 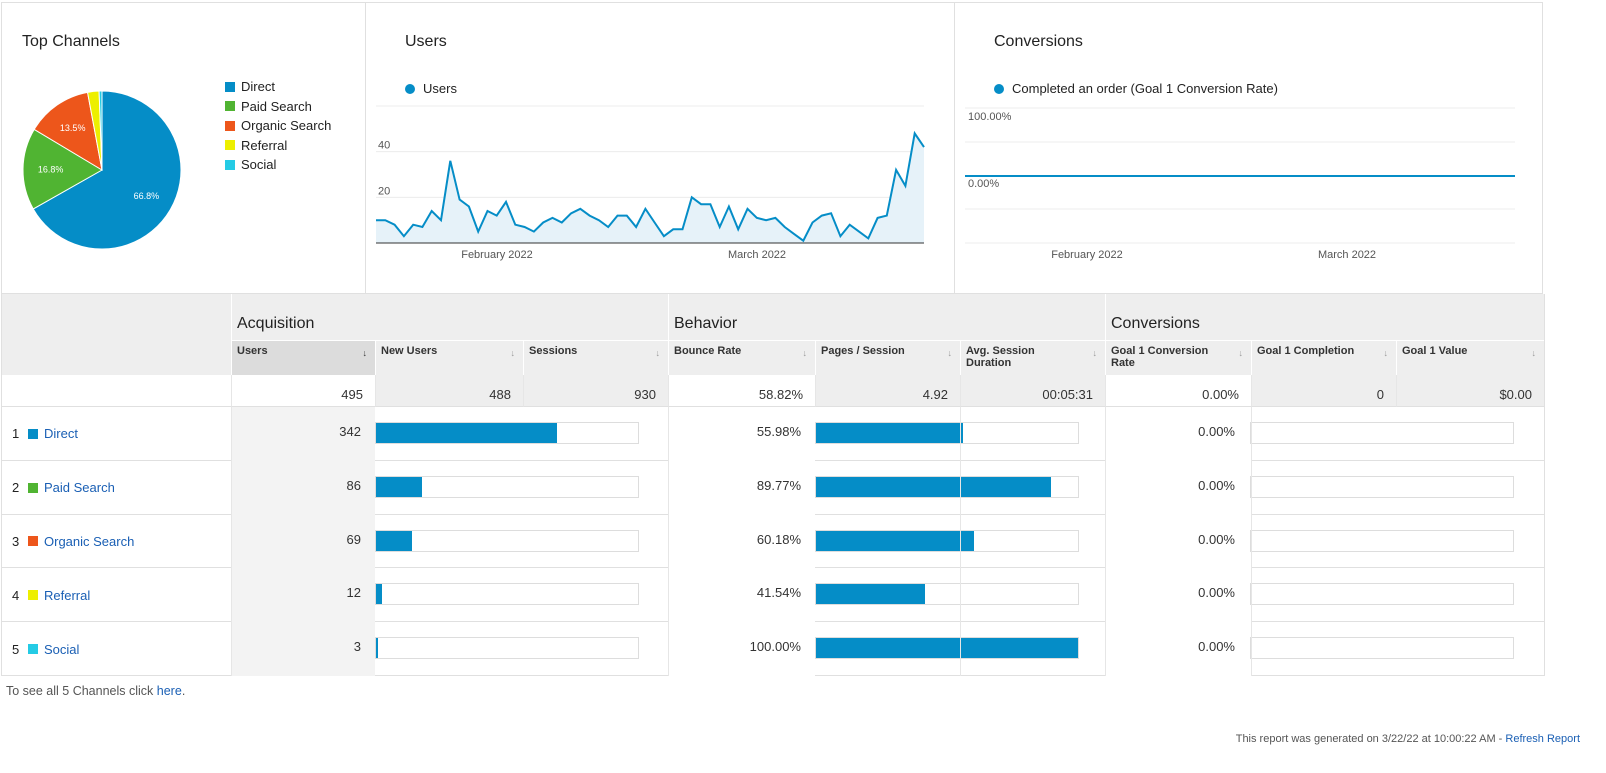 I want to click on channel-link-referral: Referral, so click(x=67, y=595).